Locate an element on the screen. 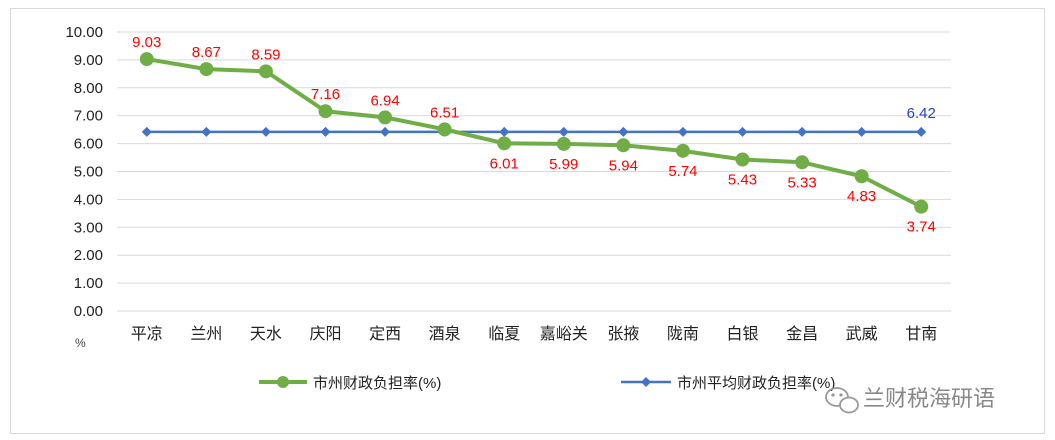 This screenshot has width=1055, height=440. legend: 市州财政负担率(%) 市州平均财政负担率(%) is located at coordinates (547, 383).